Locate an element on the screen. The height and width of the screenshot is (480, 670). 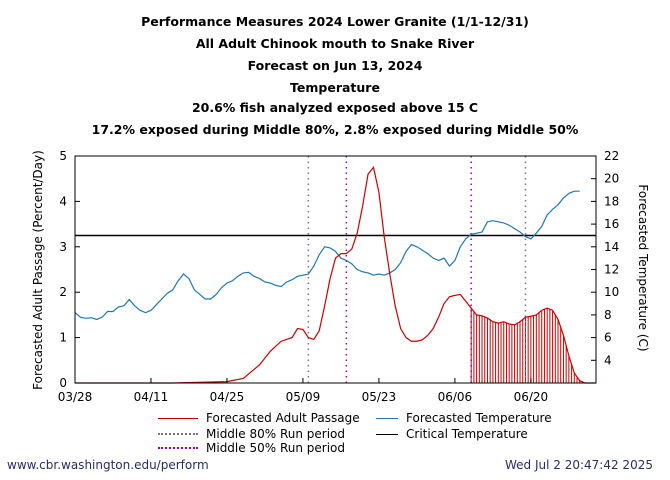
x-tick-label: 04/11 is located at coordinates (151, 397).